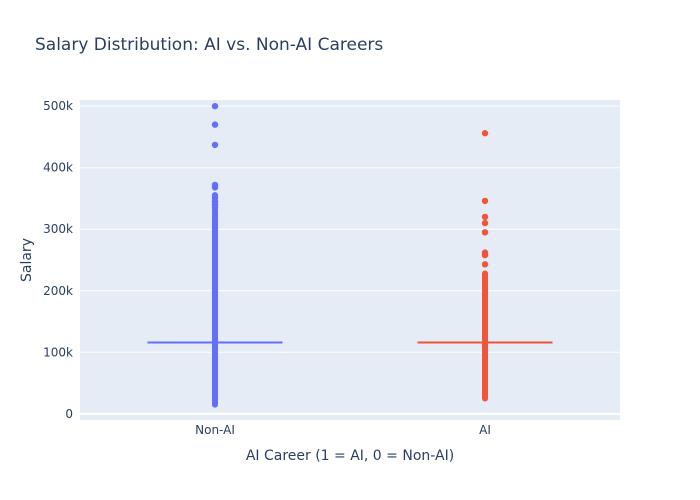  I want to click on y-tick-label: 500k, so click(58, 106).